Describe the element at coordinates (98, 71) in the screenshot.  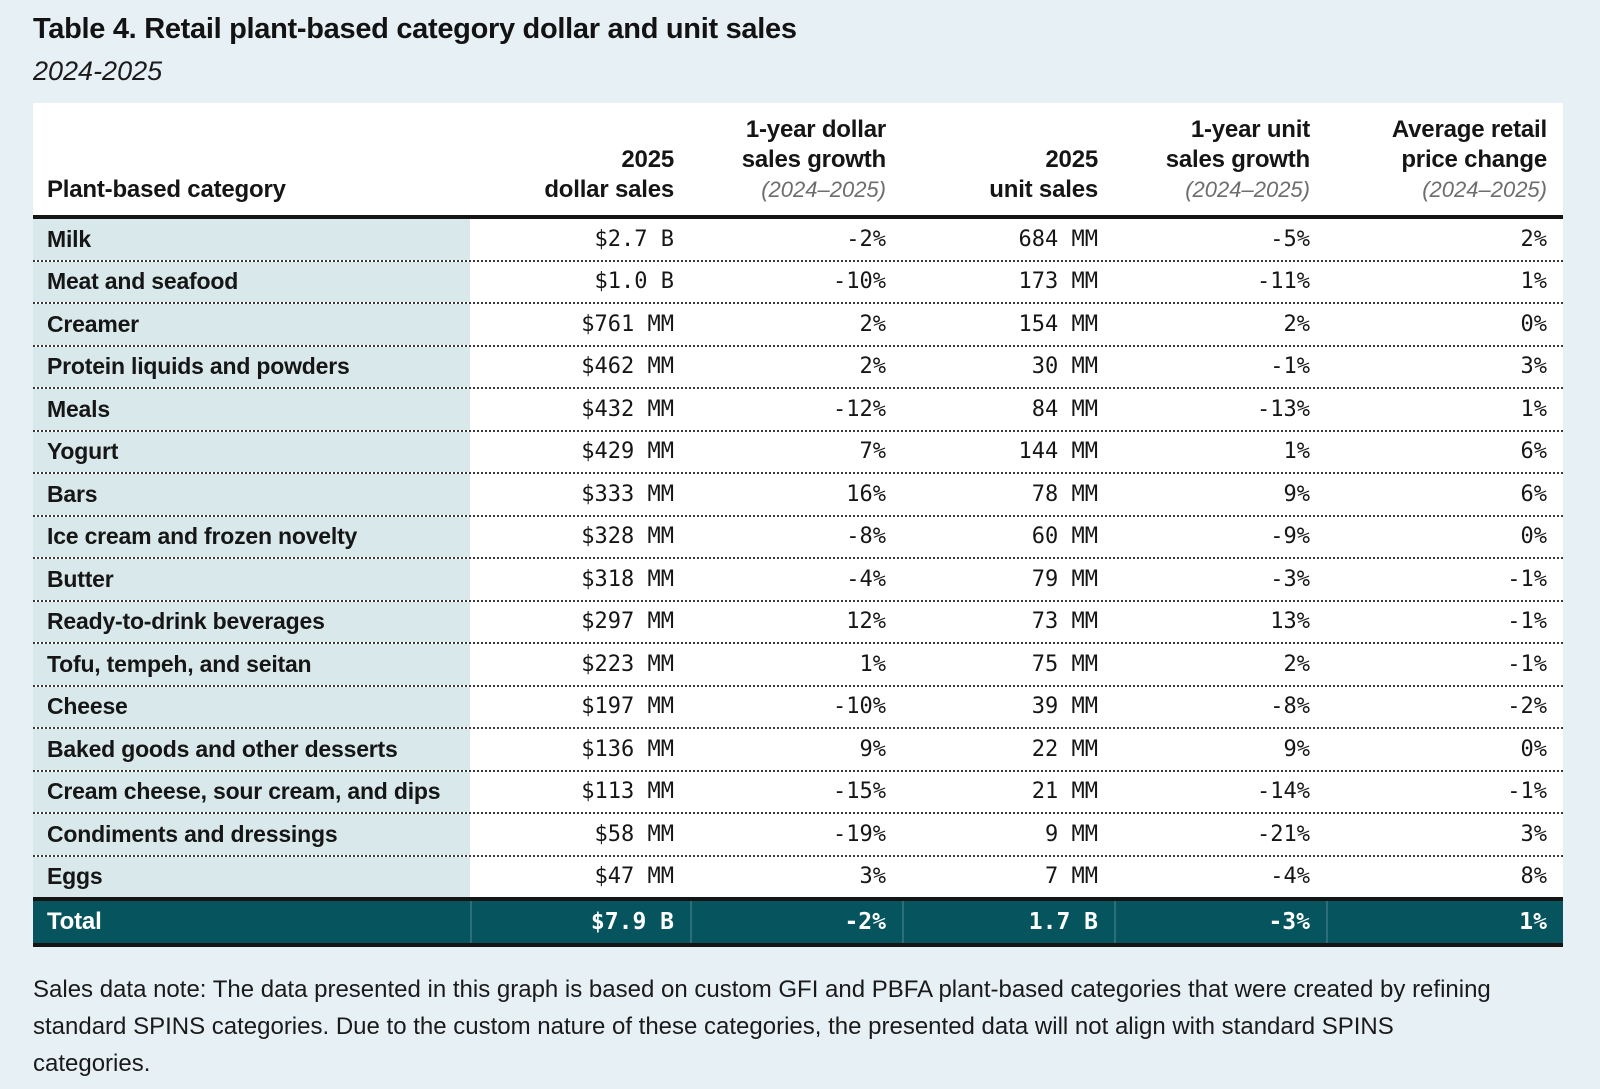
I see `table-subtitle: 2024-2025` at that location.